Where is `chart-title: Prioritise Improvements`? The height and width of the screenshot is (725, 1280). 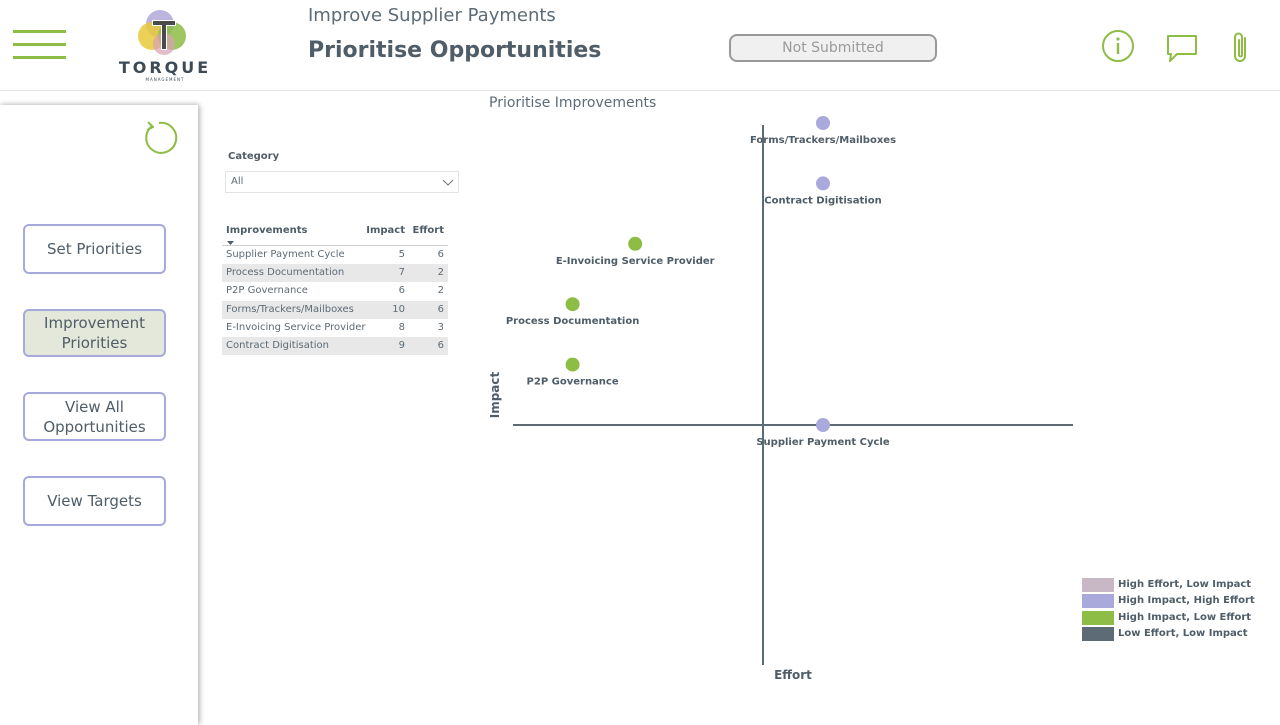
chart-title: Prioritise Improvements is located at coordinates (573, 103).